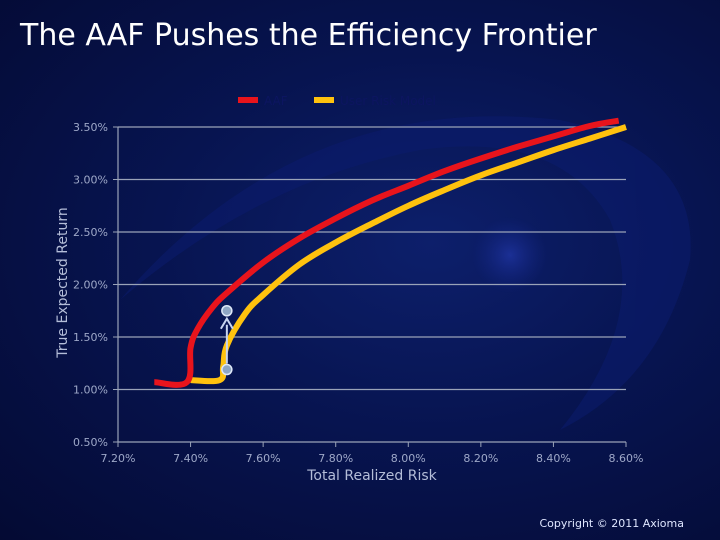 This screenshot has width=720, height=540. What do you see at coordinates (90, 285) in the screenshot?
I see `y-tick-label: 2.00%` at bounding box center [90, 285].